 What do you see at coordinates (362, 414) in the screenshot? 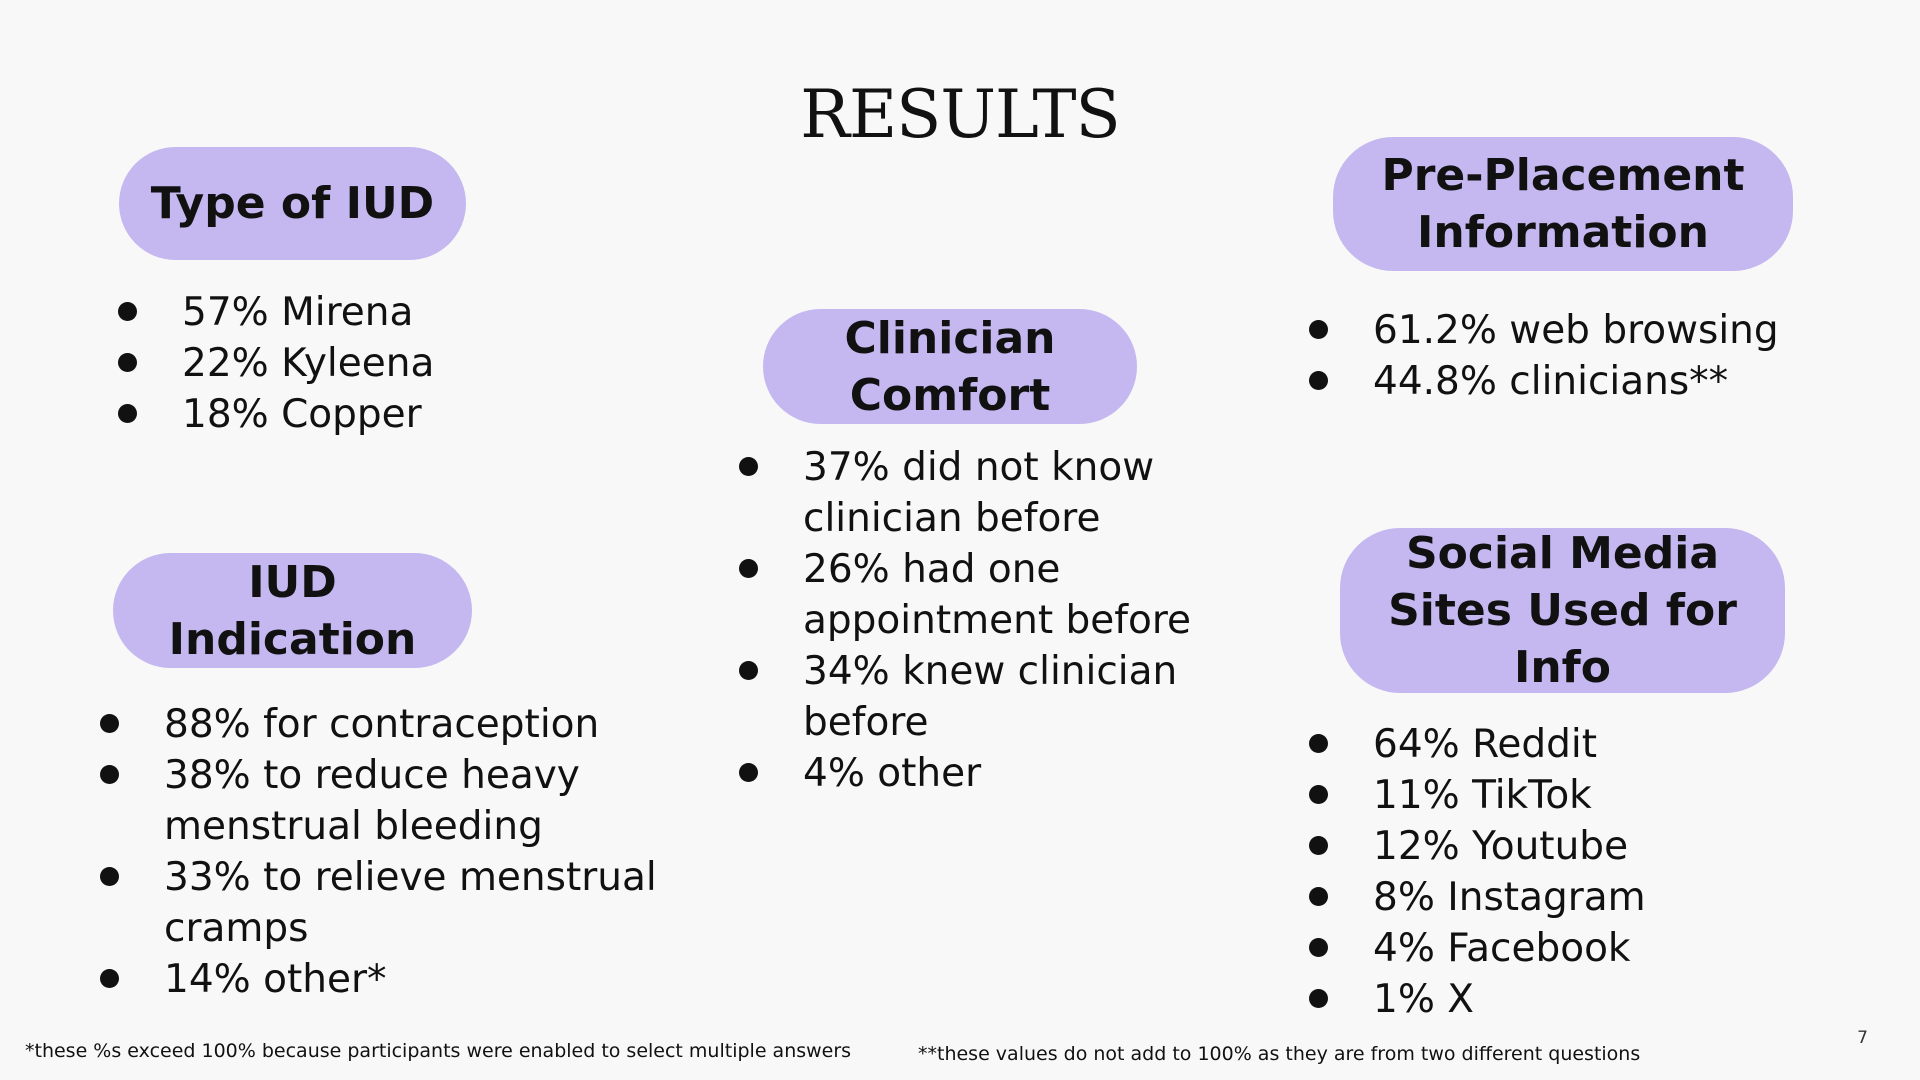
I see `list-item: 18% Copper` at bounding box center [362, 414].